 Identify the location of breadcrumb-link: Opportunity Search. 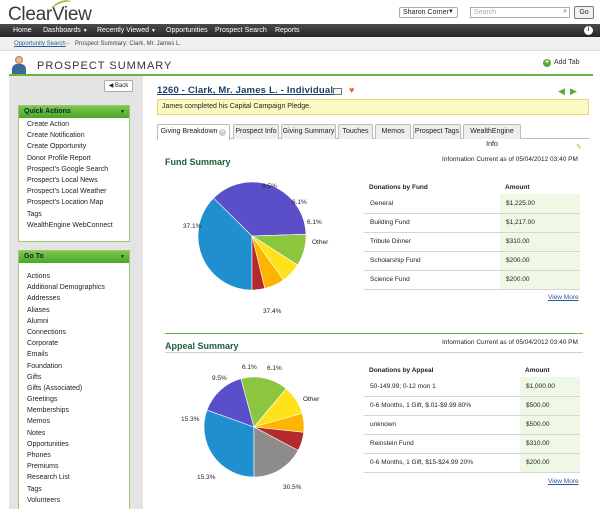
(40, 44).